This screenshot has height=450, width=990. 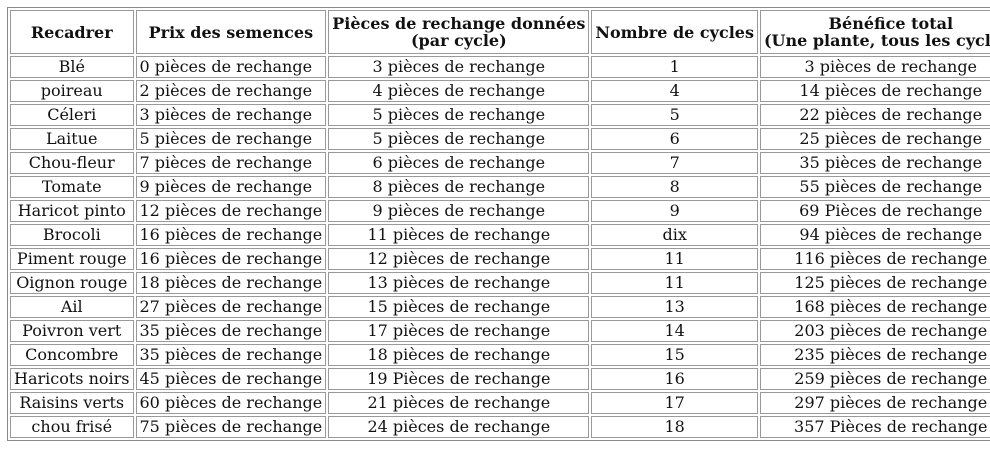 I want to click on seed-price-cell: 27 pièces de rechange, so click(x=231, y=307).